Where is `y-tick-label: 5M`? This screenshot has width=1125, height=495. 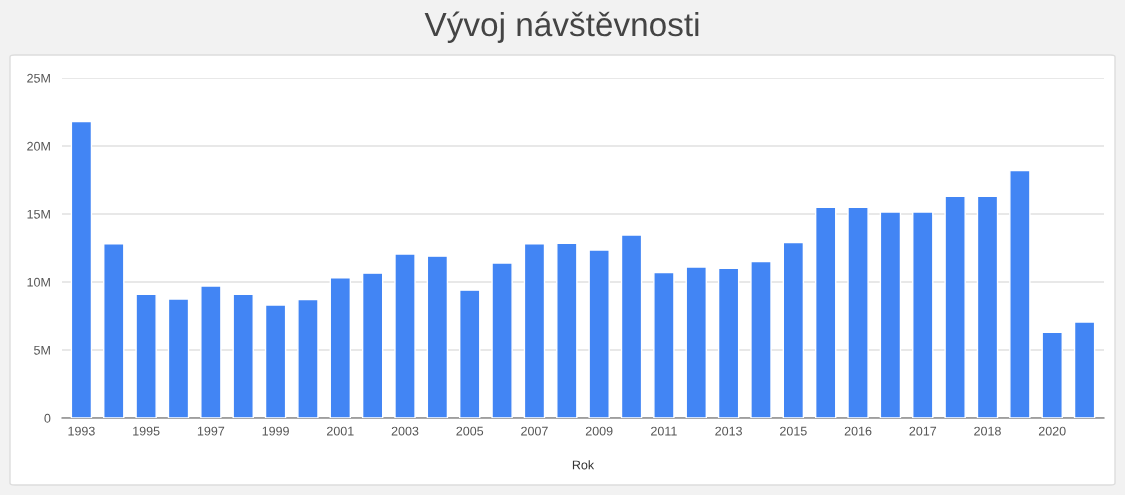 y-tick-label: 5M is located at coordinates (42, 350).